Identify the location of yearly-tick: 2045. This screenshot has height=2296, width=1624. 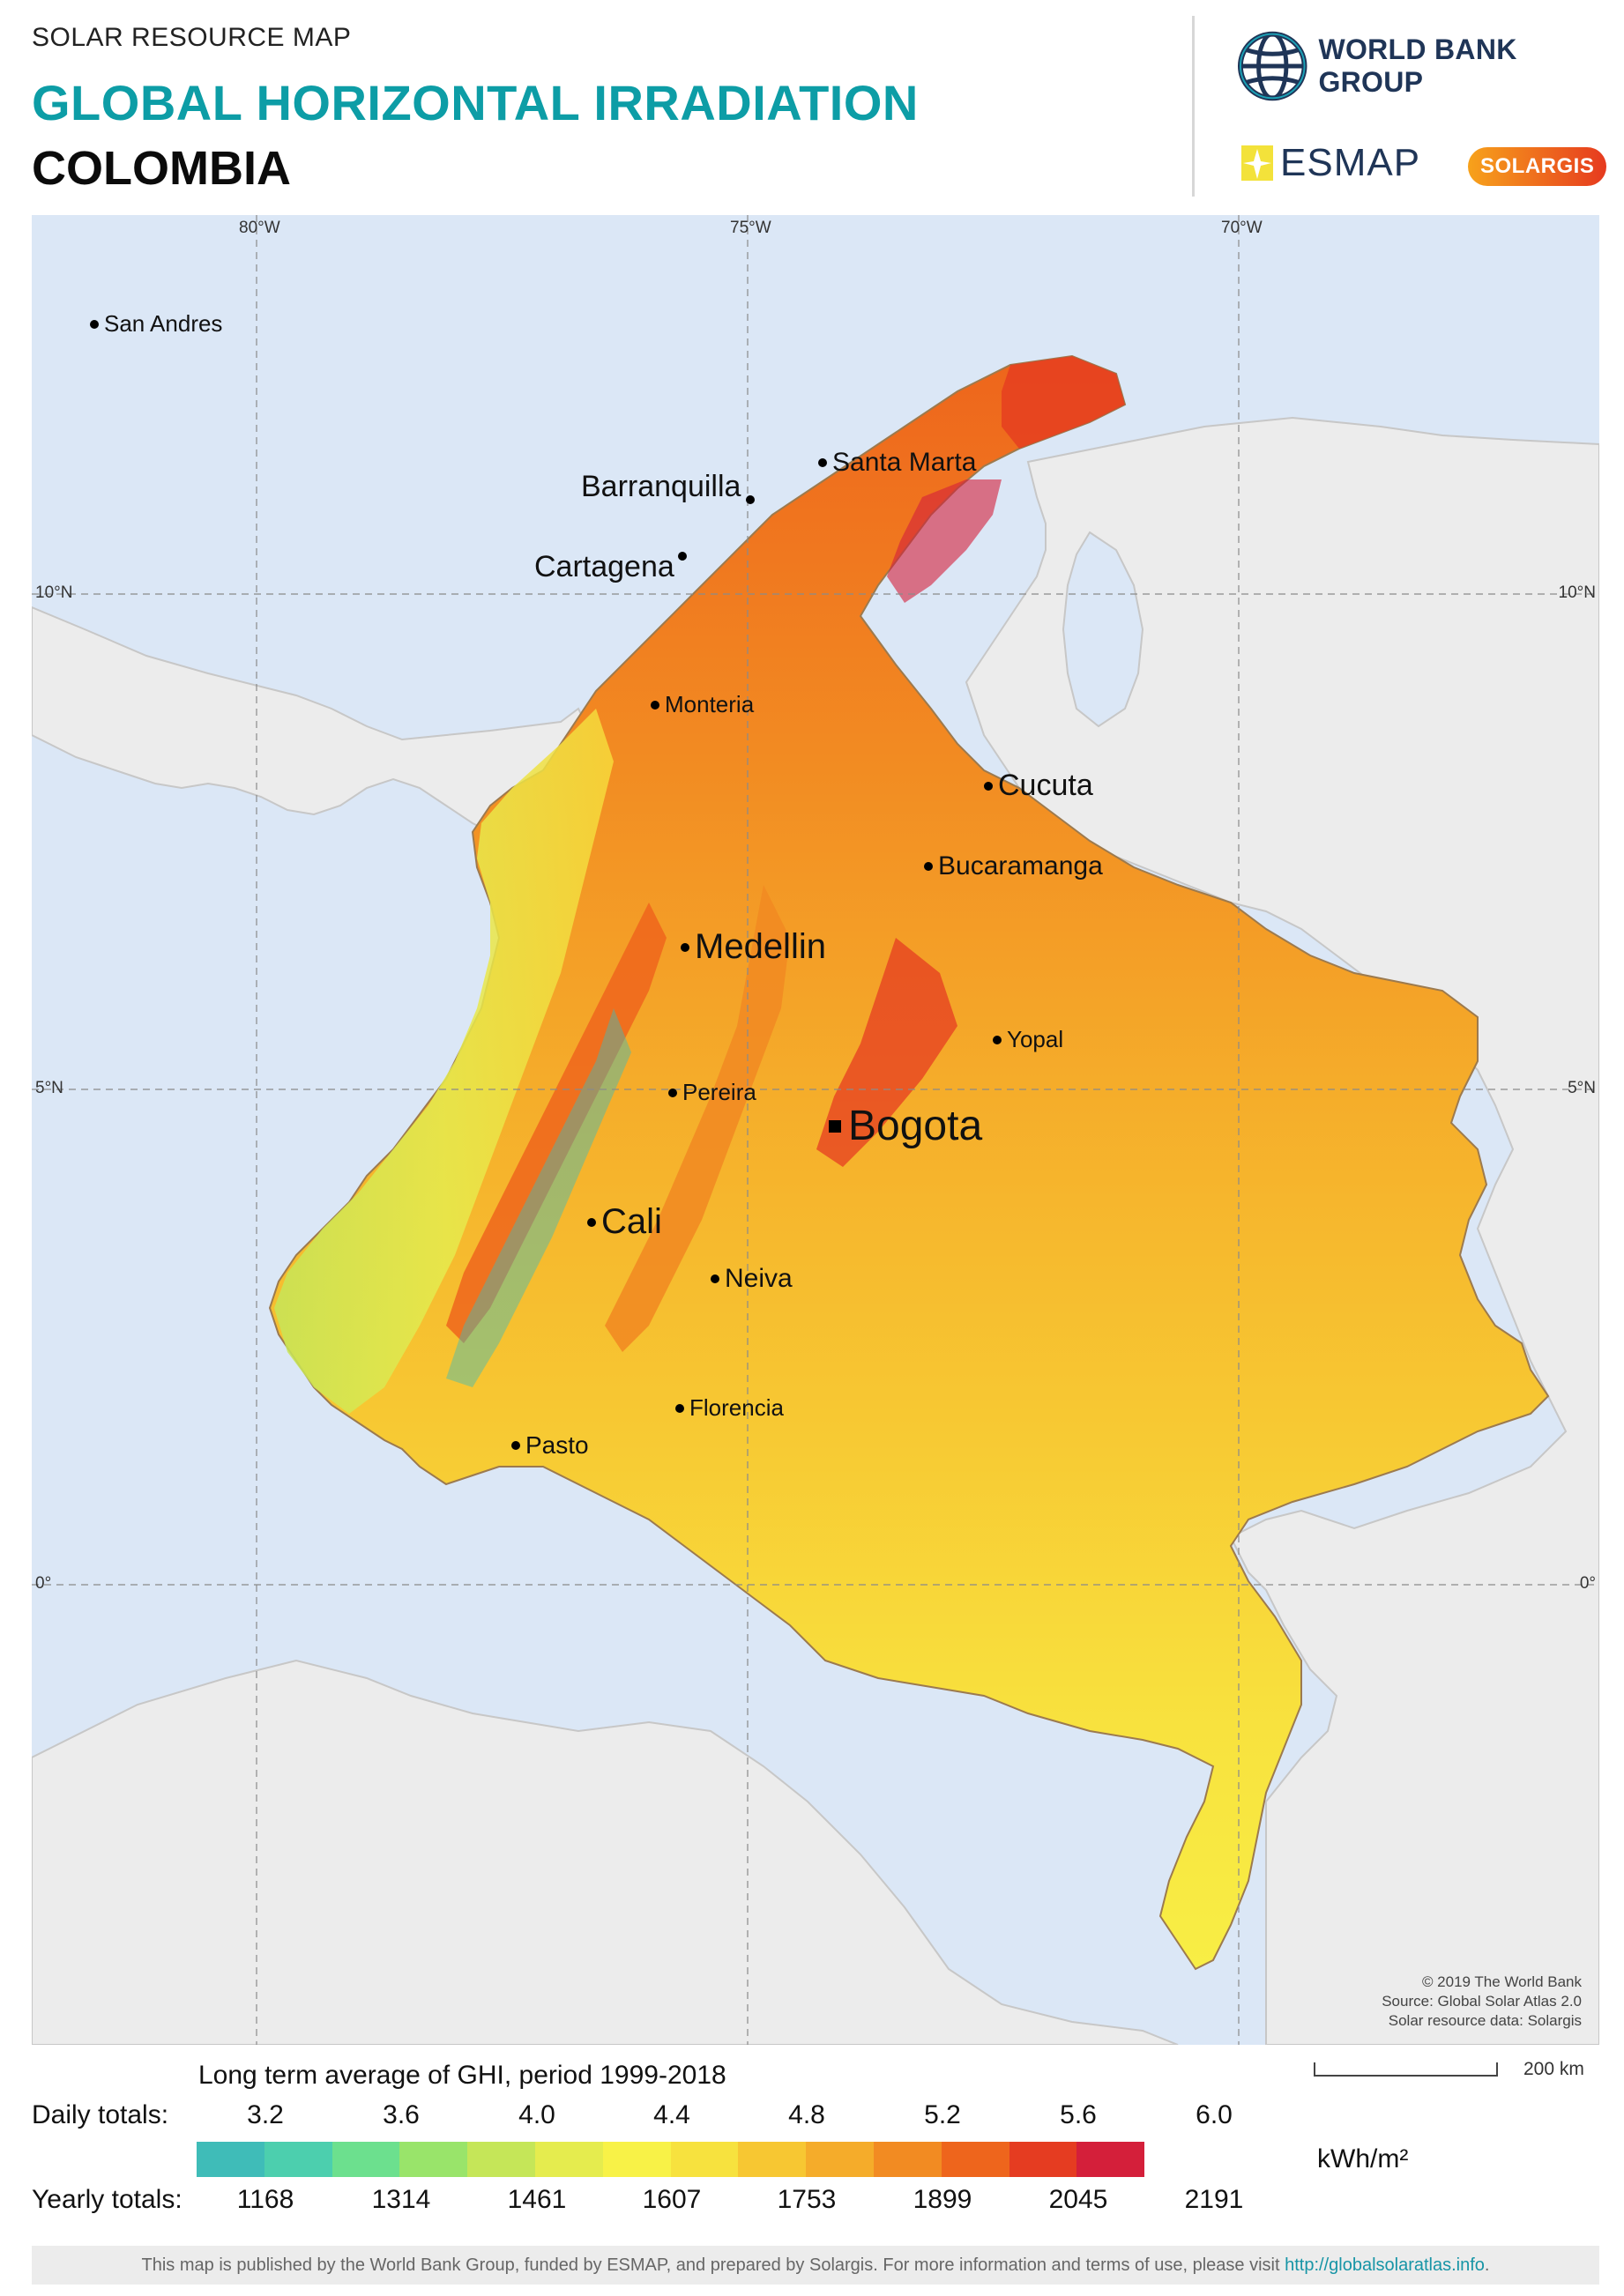
(1078, 2199).